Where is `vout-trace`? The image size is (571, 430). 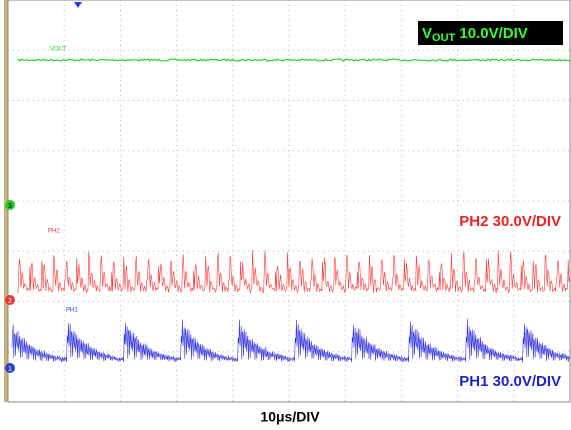
vout-trace is located at coordinates (294, 60).